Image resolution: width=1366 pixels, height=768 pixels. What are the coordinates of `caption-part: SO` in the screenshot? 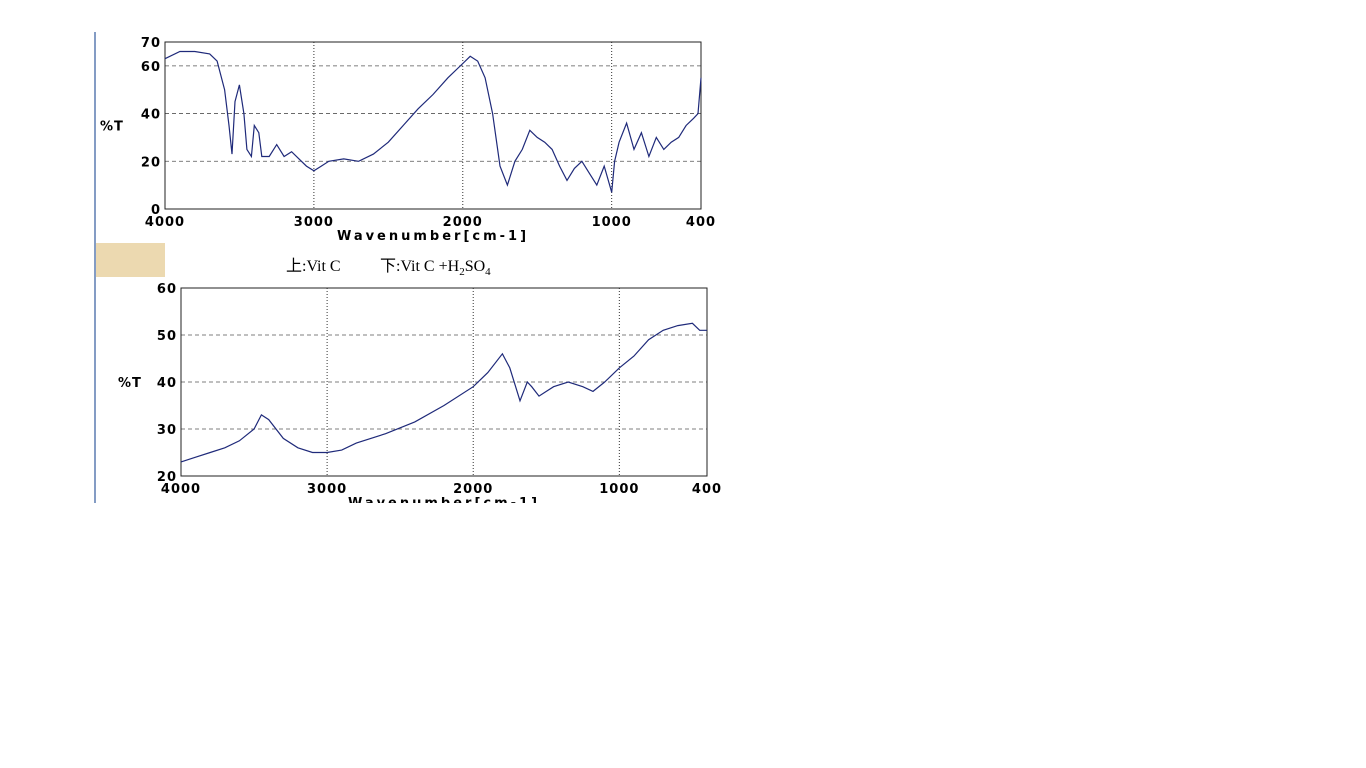 It's located at (475, 266).